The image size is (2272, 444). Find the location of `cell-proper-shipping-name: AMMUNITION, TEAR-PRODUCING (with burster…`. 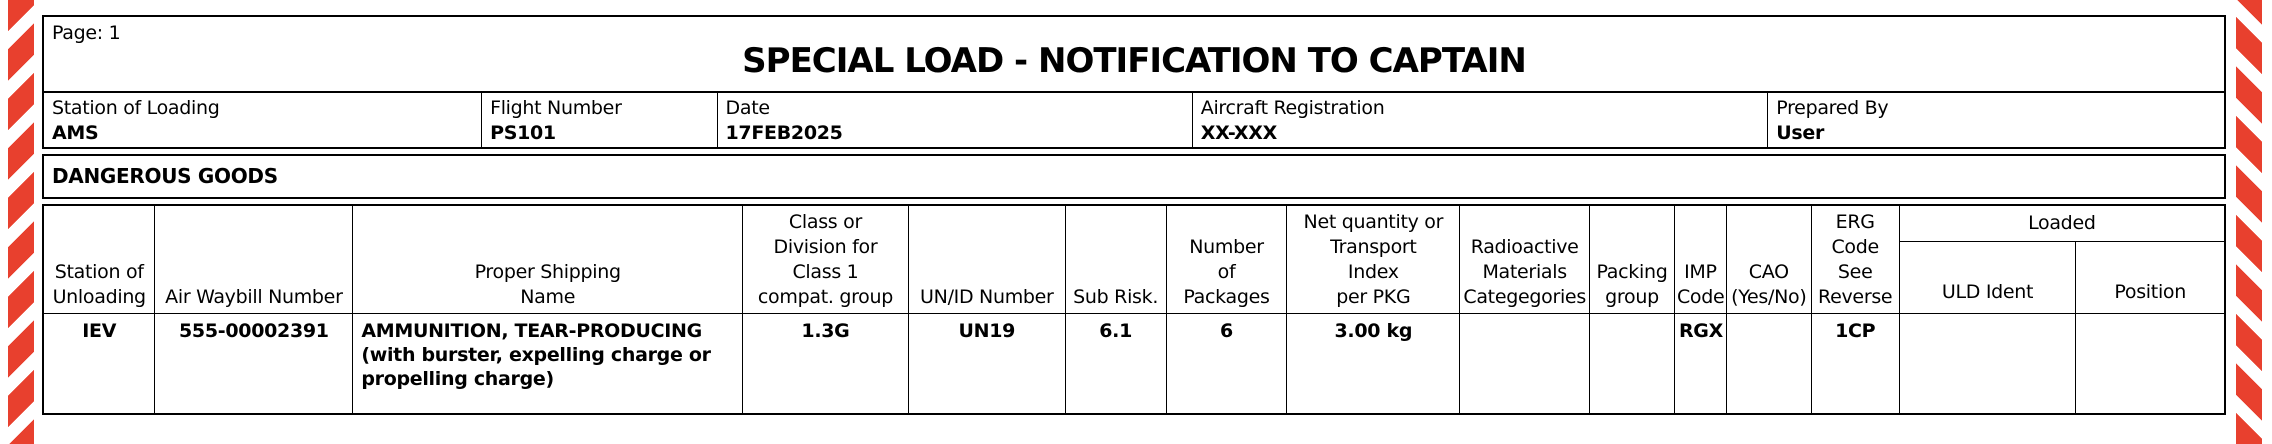

cell-proper-shipping-name: AMMUNITION, TEAR-PRODUCING (with burster… is located at coordinates (548, 363).